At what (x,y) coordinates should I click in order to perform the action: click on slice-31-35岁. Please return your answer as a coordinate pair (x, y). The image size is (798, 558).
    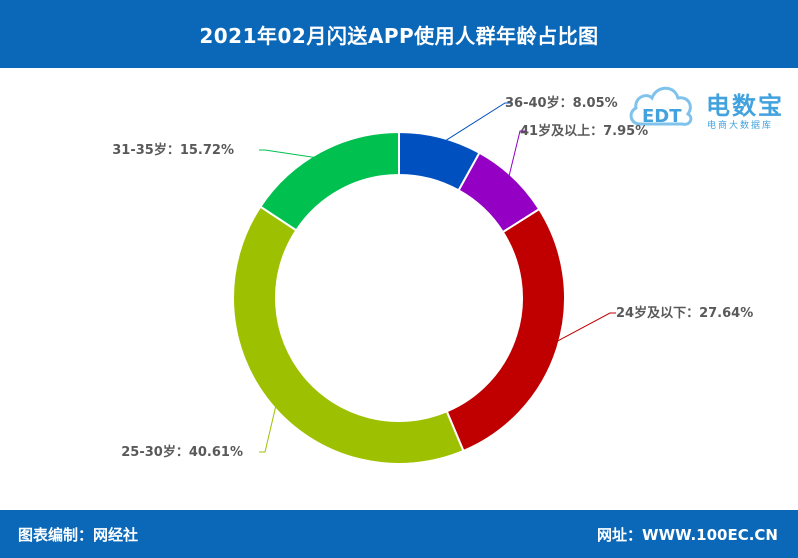
    Looking at the image, I should click on (329, 181).